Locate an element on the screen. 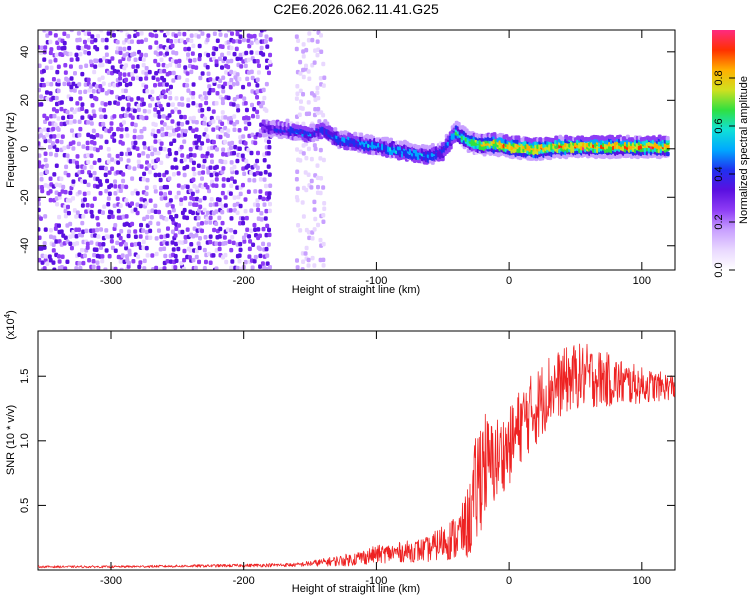 Image resolution: width=750 pixels, height=600 pixels. snr-x-tick-label: -100 is located at coordinates (376, 581).